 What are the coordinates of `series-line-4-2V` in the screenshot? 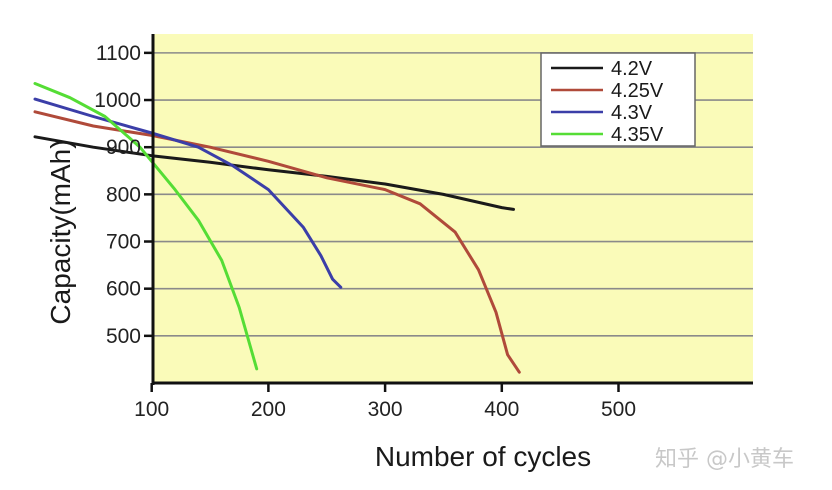 It's located at (274, 173).